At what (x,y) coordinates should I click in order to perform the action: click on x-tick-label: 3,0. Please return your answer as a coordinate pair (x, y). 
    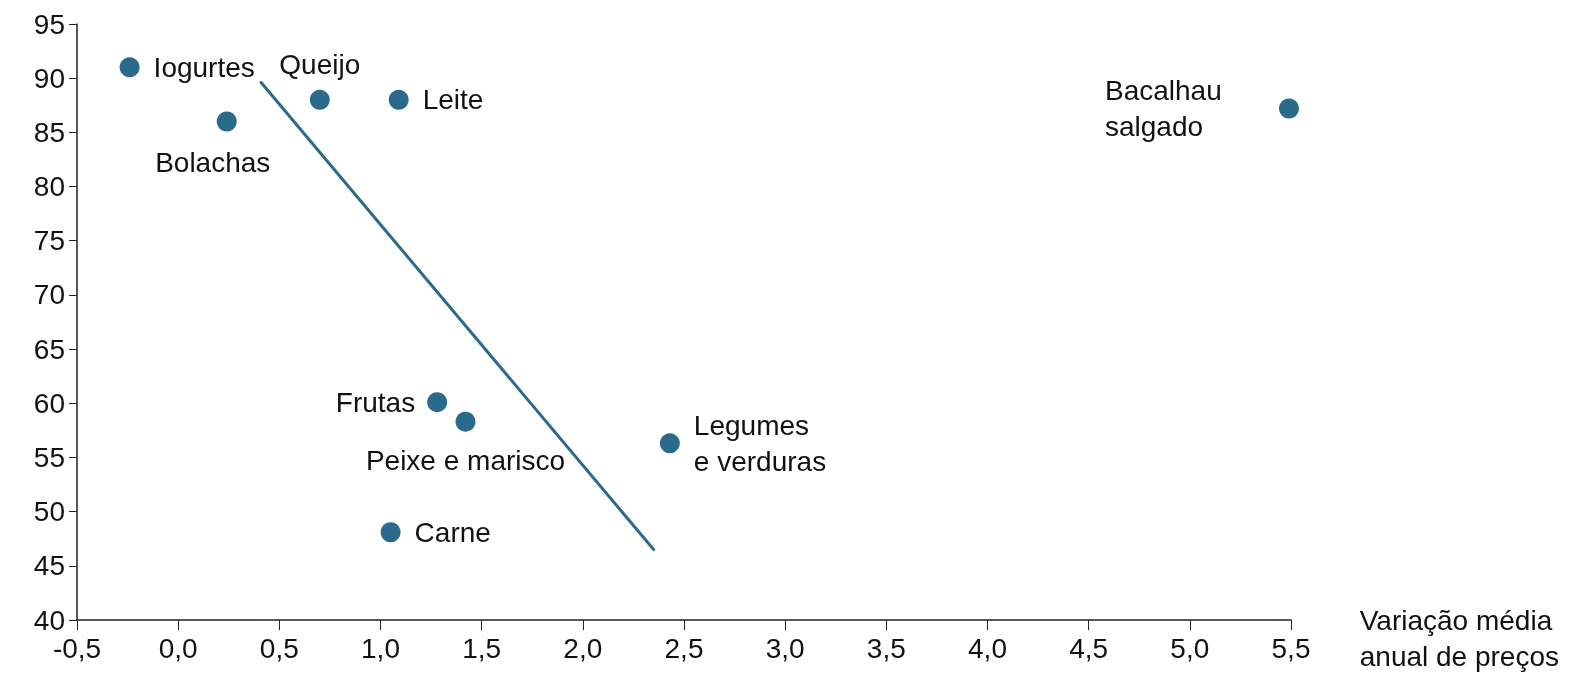
    Looking at the image, I should click on (785, 648).